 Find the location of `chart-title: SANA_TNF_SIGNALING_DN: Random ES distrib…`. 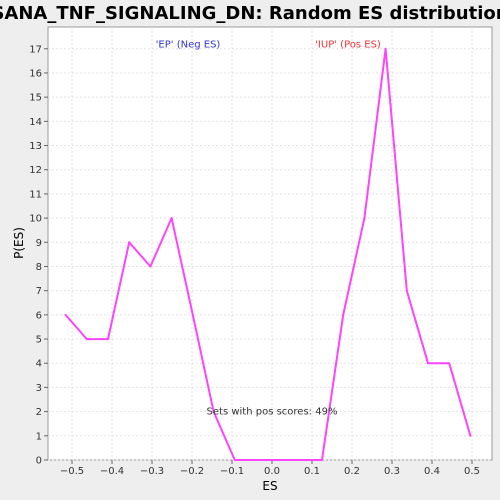

chart-title: SANA_TNF_SIGNALING_DN: Random ES distrib… is located at coordinates (250, 13).